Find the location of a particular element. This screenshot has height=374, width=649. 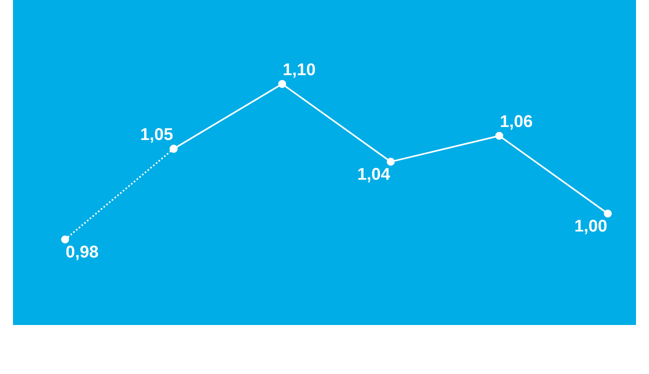

data-label: 1,00 is located at coordinates (591, 227).